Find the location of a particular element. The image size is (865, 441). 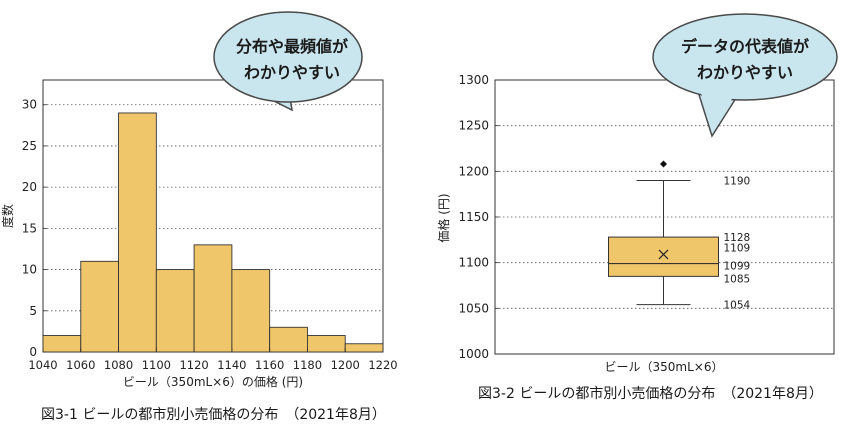

boxplot-y-tick-label: 1300 is located at coordinates (473, 80).